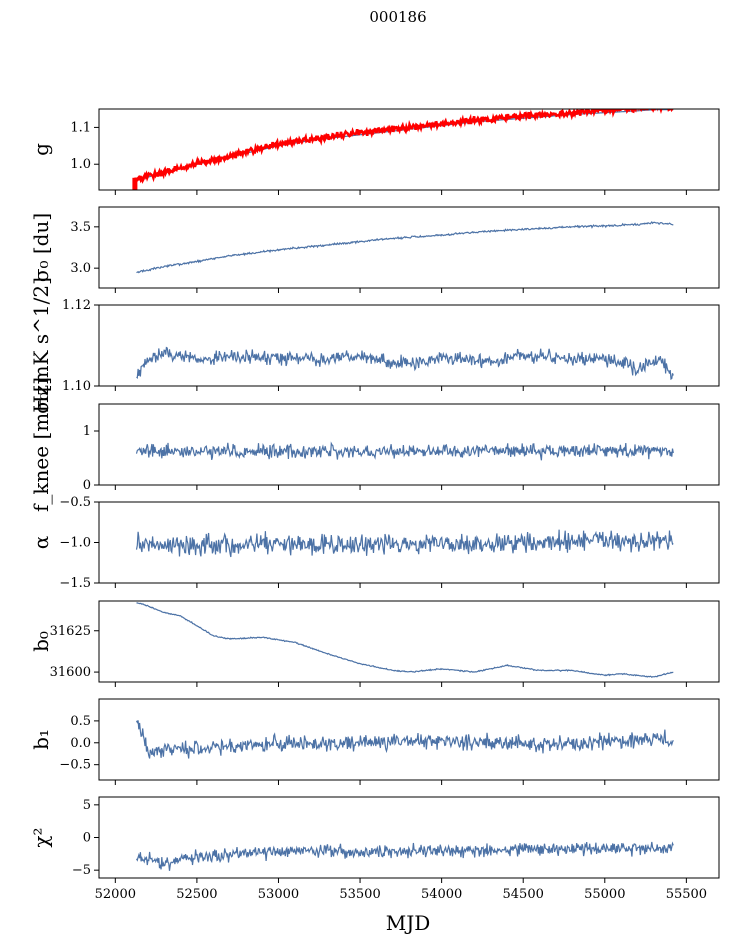  What do you see at coordinates (87, 805) in the screenshot?
I see `y-tick-label-chi2: 5` at bounding box center [87, 805].